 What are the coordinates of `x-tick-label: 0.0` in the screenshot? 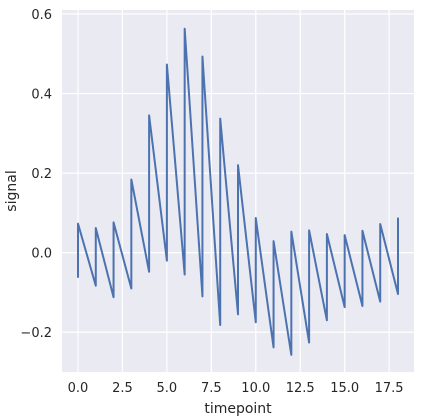 It's located at (78, 388).